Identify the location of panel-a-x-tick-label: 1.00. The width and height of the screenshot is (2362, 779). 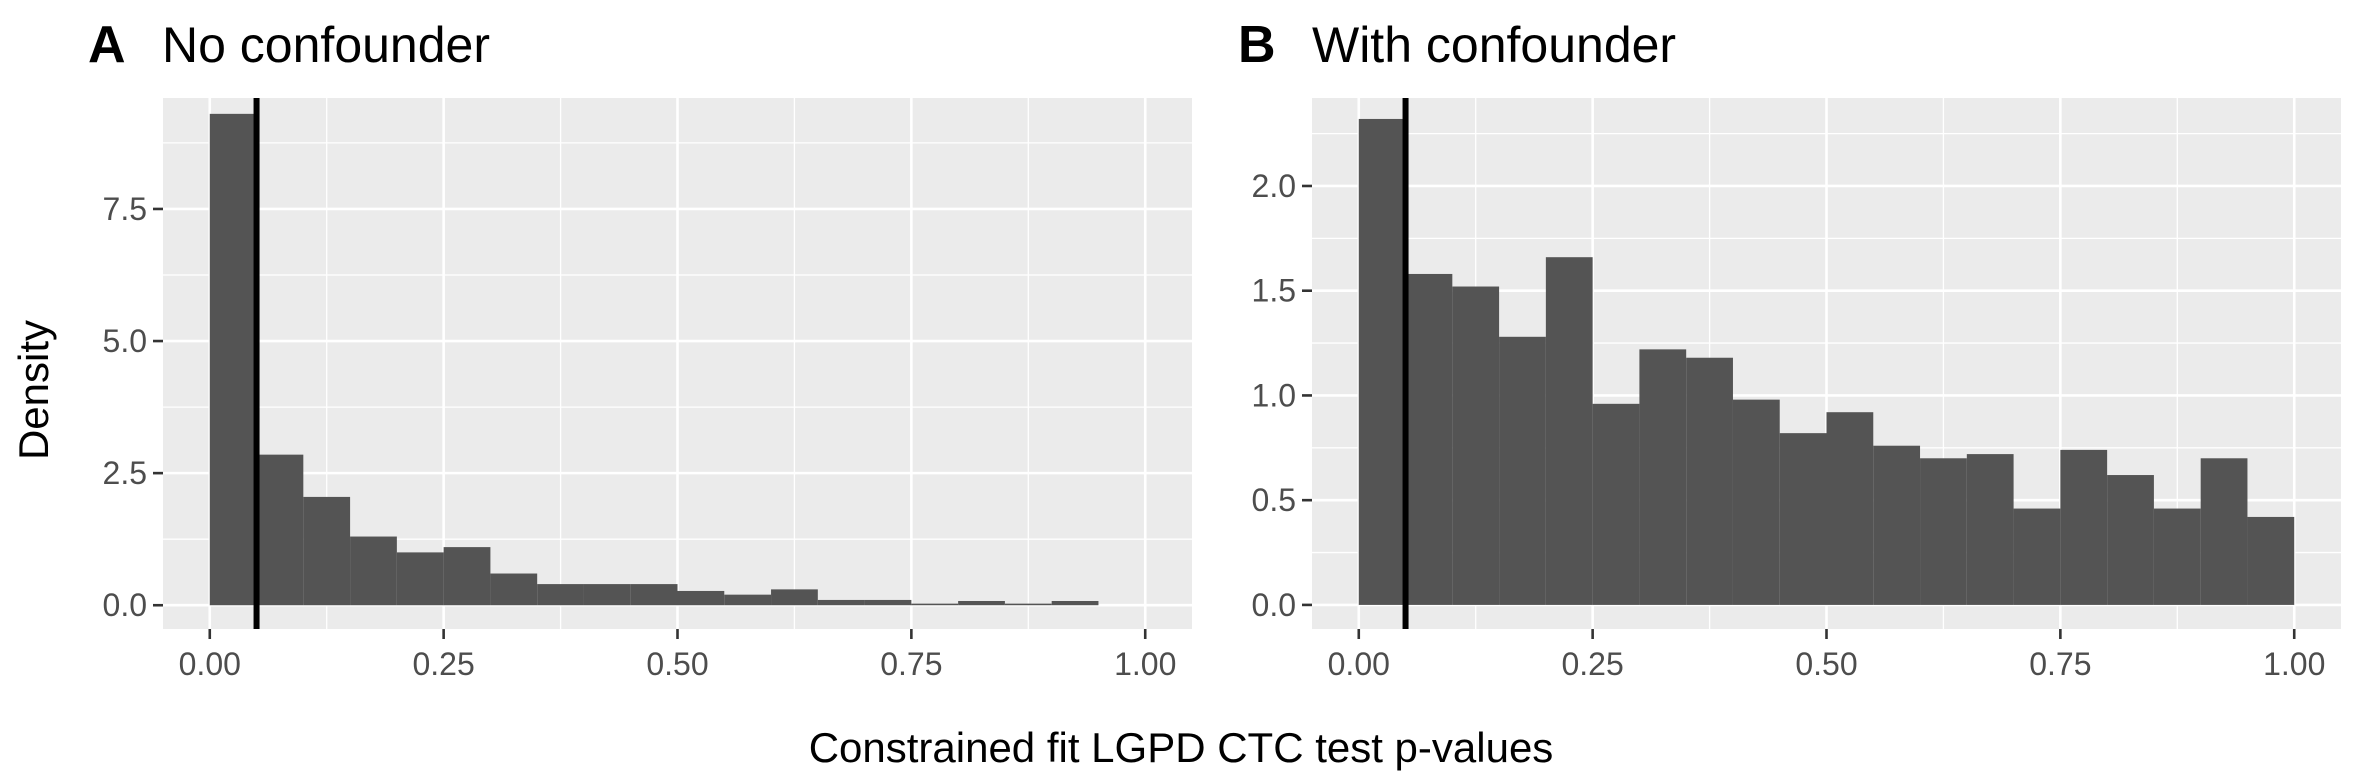
(1145, 664).